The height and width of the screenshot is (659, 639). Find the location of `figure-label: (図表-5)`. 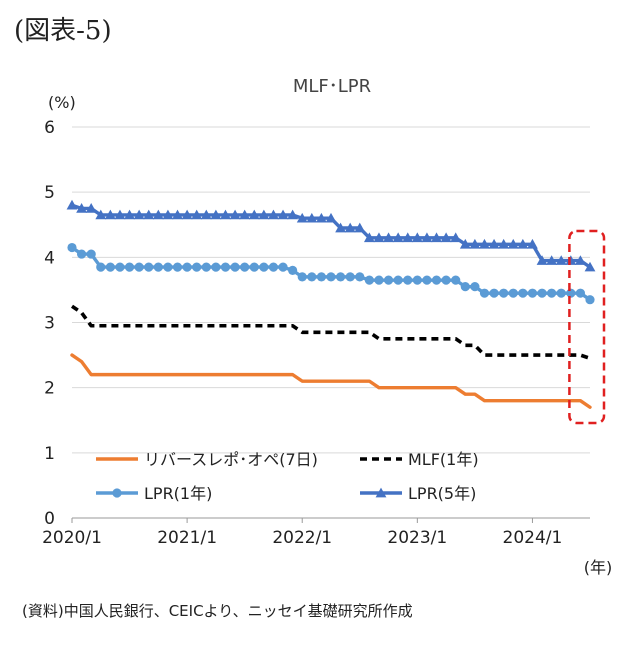

figure-label: (図表-5) is located at coordinates (63, 31).